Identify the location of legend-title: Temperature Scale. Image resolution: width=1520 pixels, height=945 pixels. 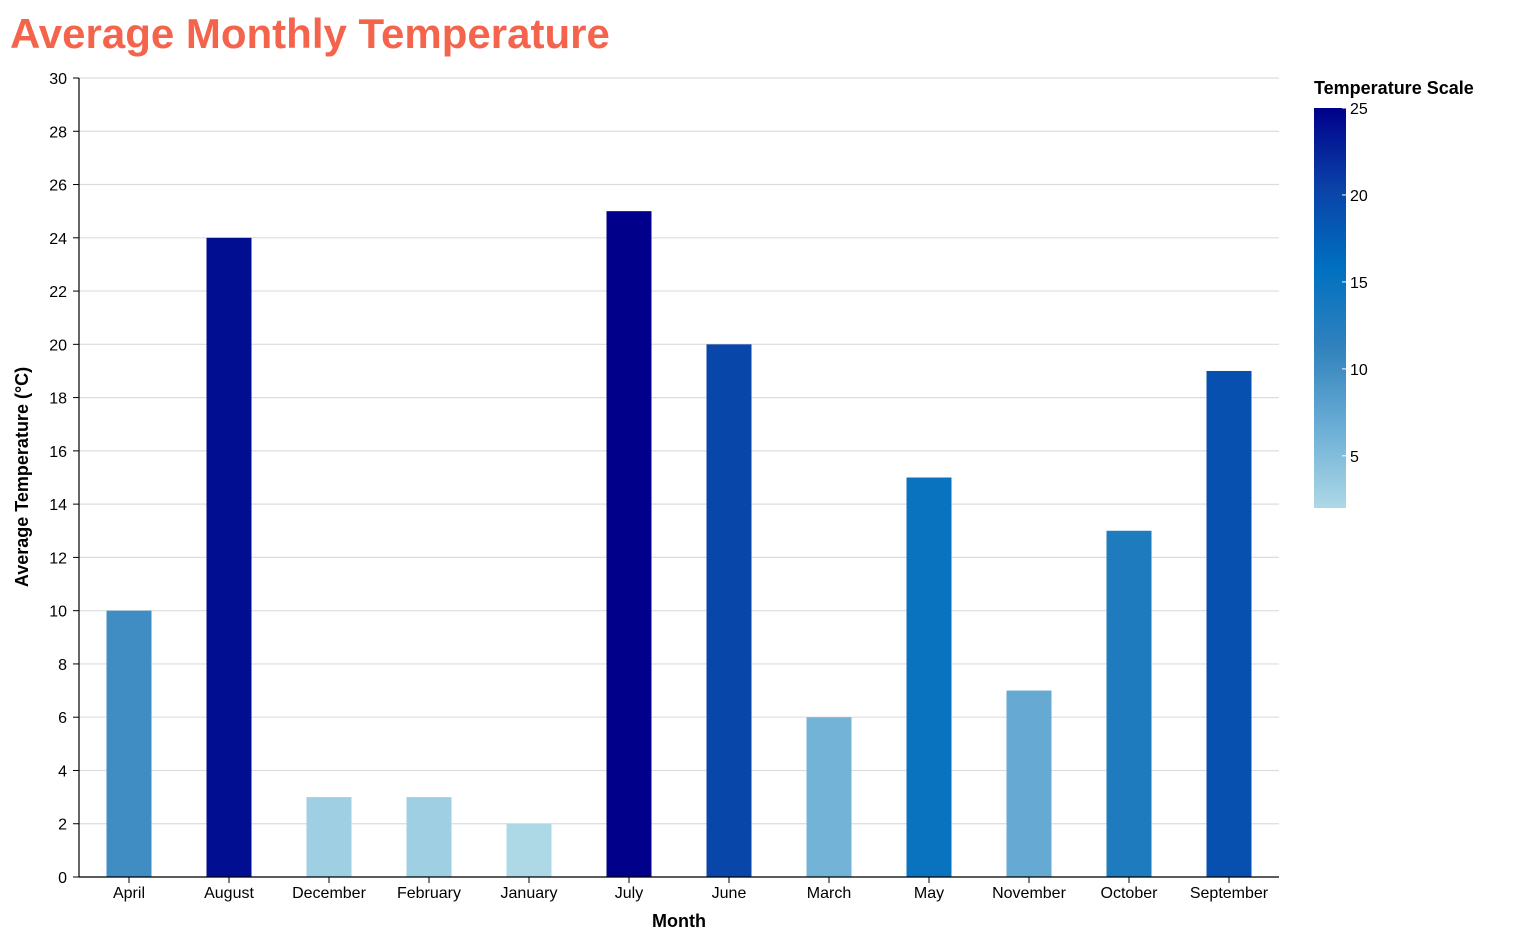
(1394, 88).